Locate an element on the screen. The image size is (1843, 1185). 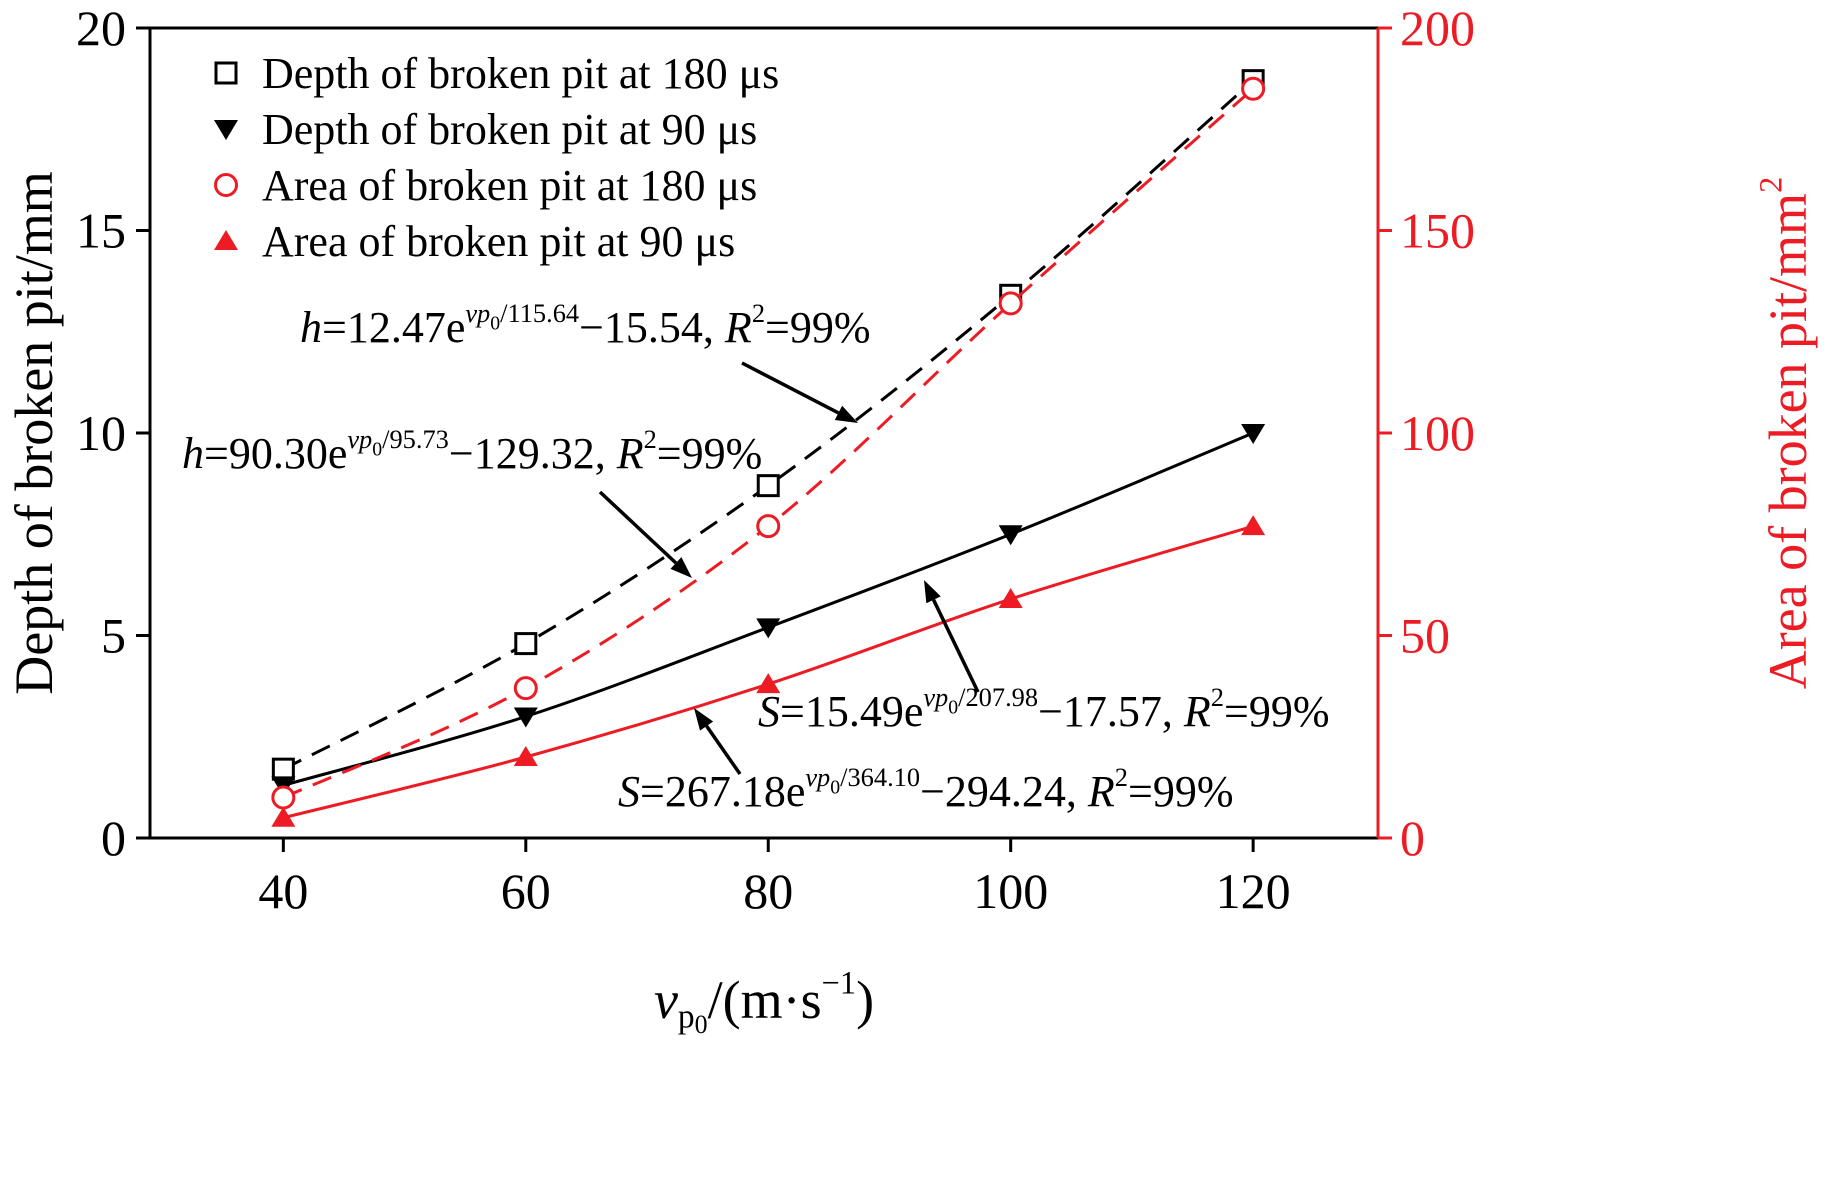
svg-text: Area of broken pit/mm2 is located at coordinates (1786, 433).